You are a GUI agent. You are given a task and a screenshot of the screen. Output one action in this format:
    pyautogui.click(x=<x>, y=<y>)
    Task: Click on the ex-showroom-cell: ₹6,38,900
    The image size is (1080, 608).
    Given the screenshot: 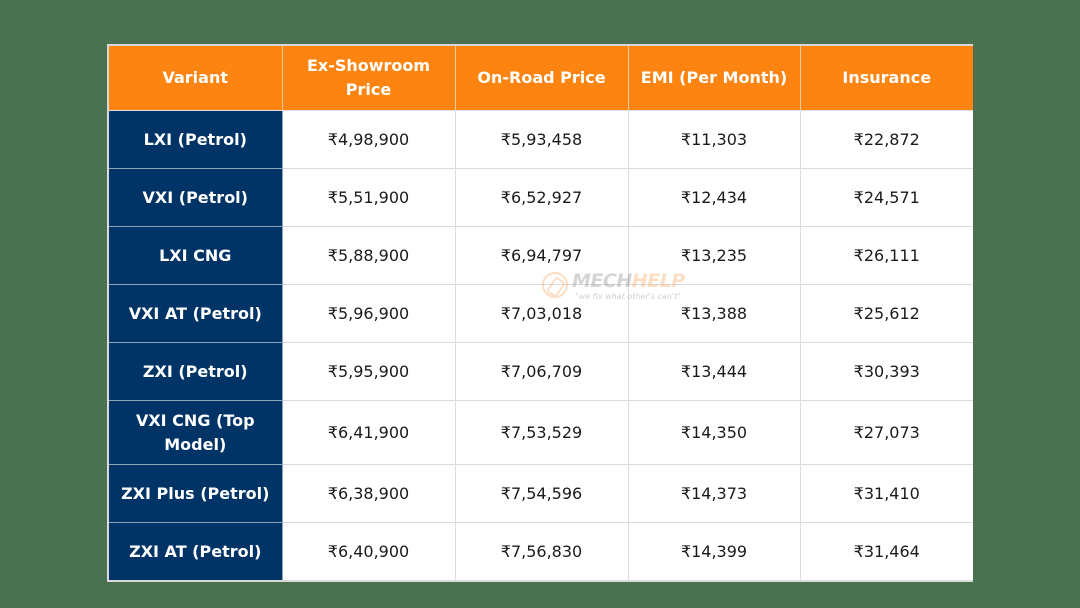 What is the action you would take?
    pyautogui.click(x=369, y=493)
    